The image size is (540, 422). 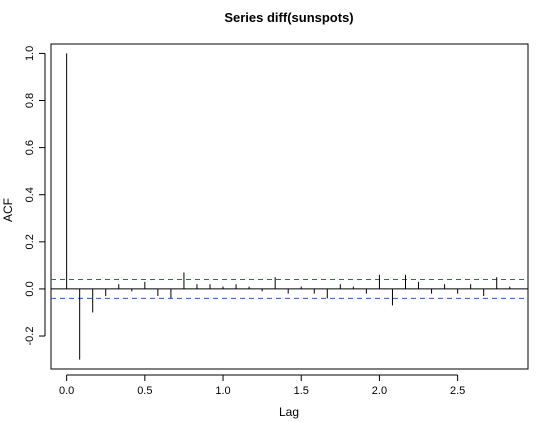 What do you see at coordinates (30, 53) in the screenshot?
I see `y-tick-label: 1.0` at bounding box center [30, 53].